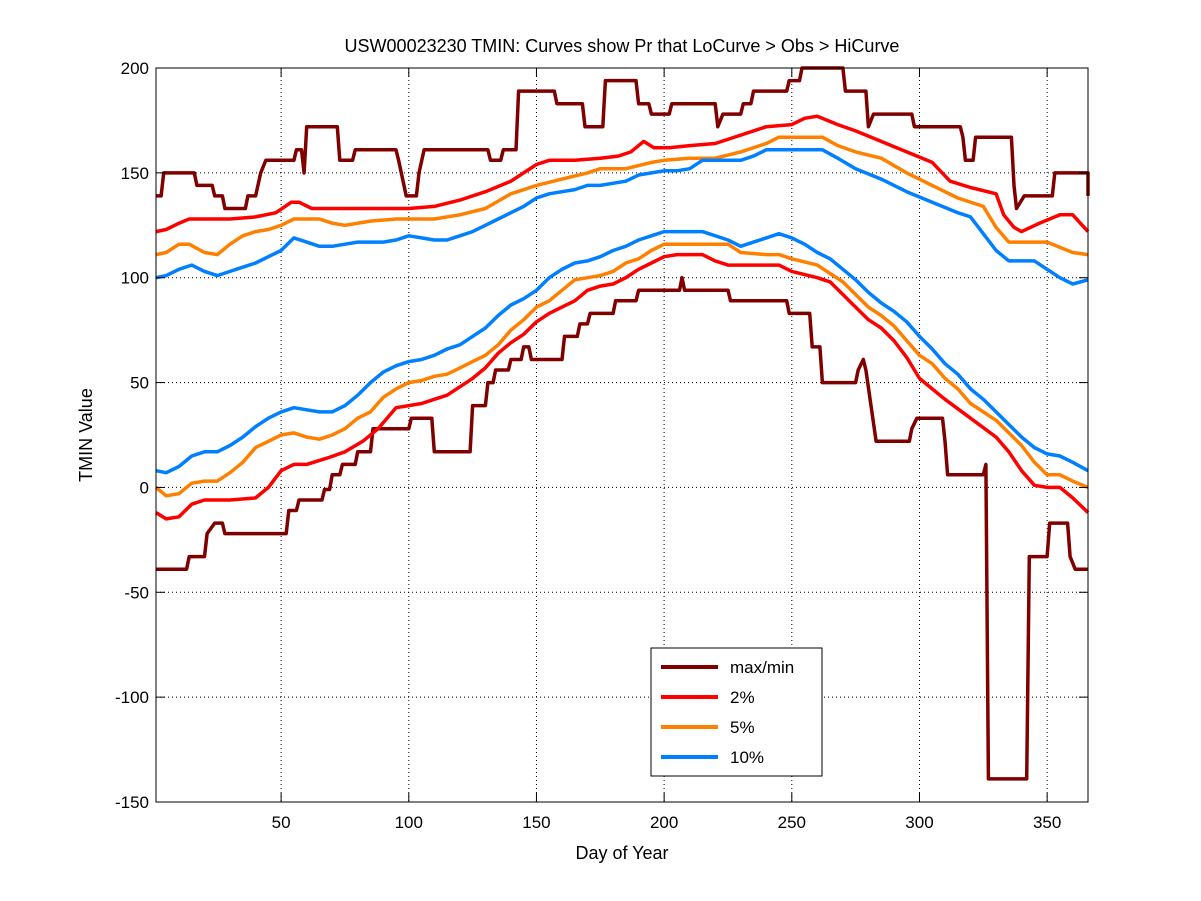  What do you see at coordinates (86, 435) in the screenshot?
I see `y-axis-label: TMIN Value` at bounding box center [86, 435].